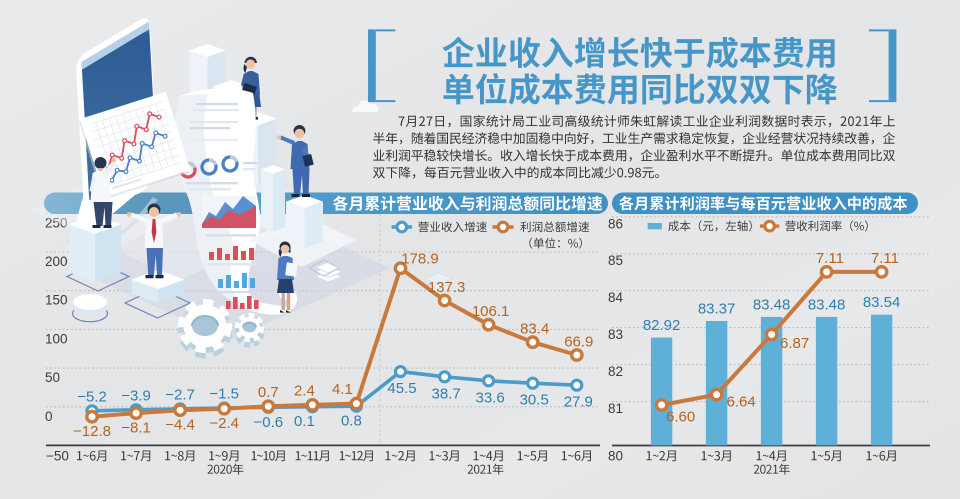  What do you see at coordinates (52, 377) in the screenshot?
I see `svg-text: 50` at bounding box center [52, 377].